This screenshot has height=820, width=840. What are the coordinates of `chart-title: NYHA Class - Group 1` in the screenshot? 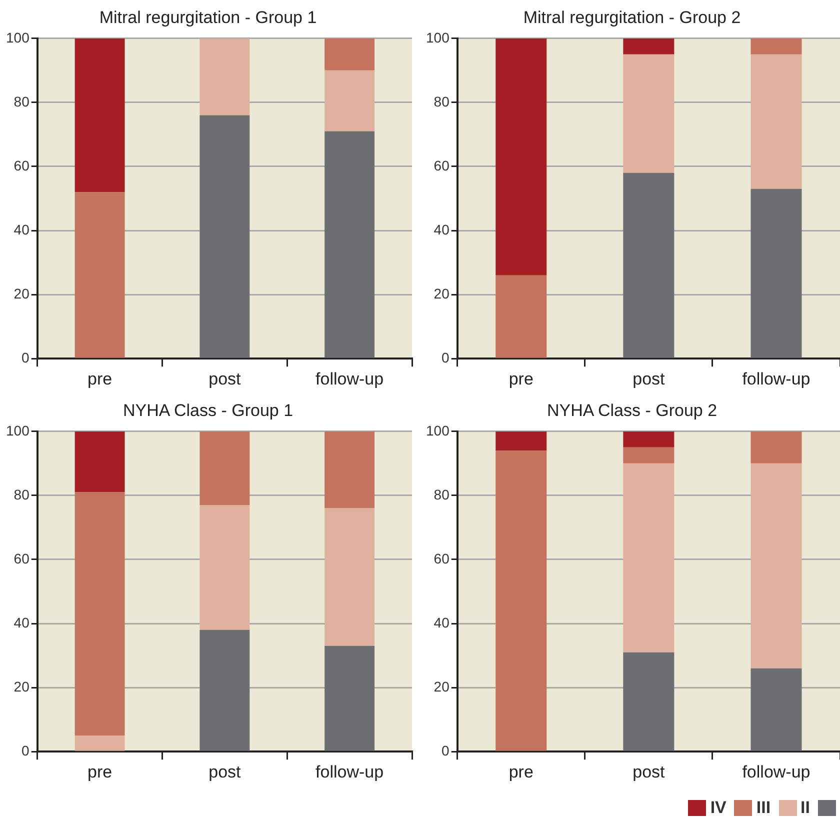 It's located at (208, 410).